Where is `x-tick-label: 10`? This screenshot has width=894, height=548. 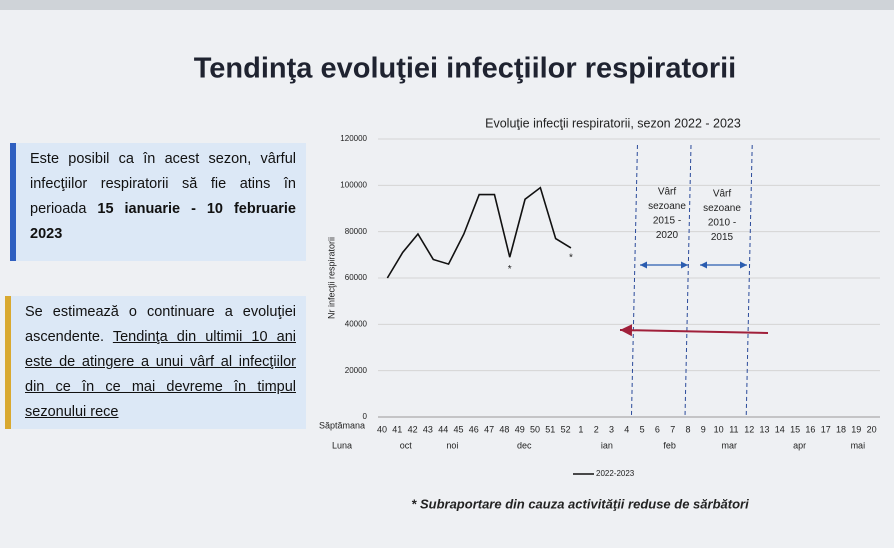
x-tick-label: 10 is located at coordinates (719, 429).